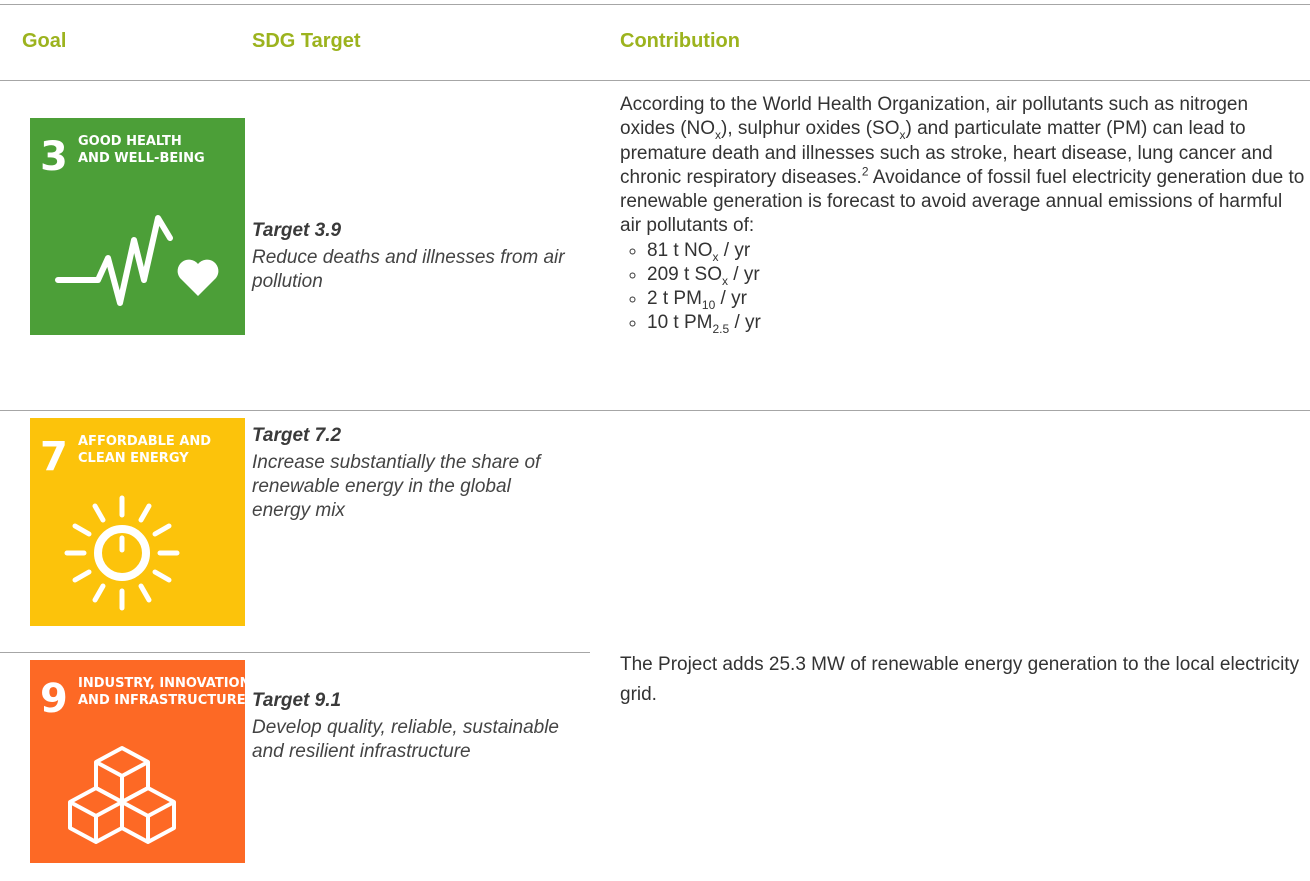 This screenshot has height=881, width=1310. What do you see at coordinates (54, 699) in the screenshot?
I see `goal-number: 9` at bounding box center [54, 699].